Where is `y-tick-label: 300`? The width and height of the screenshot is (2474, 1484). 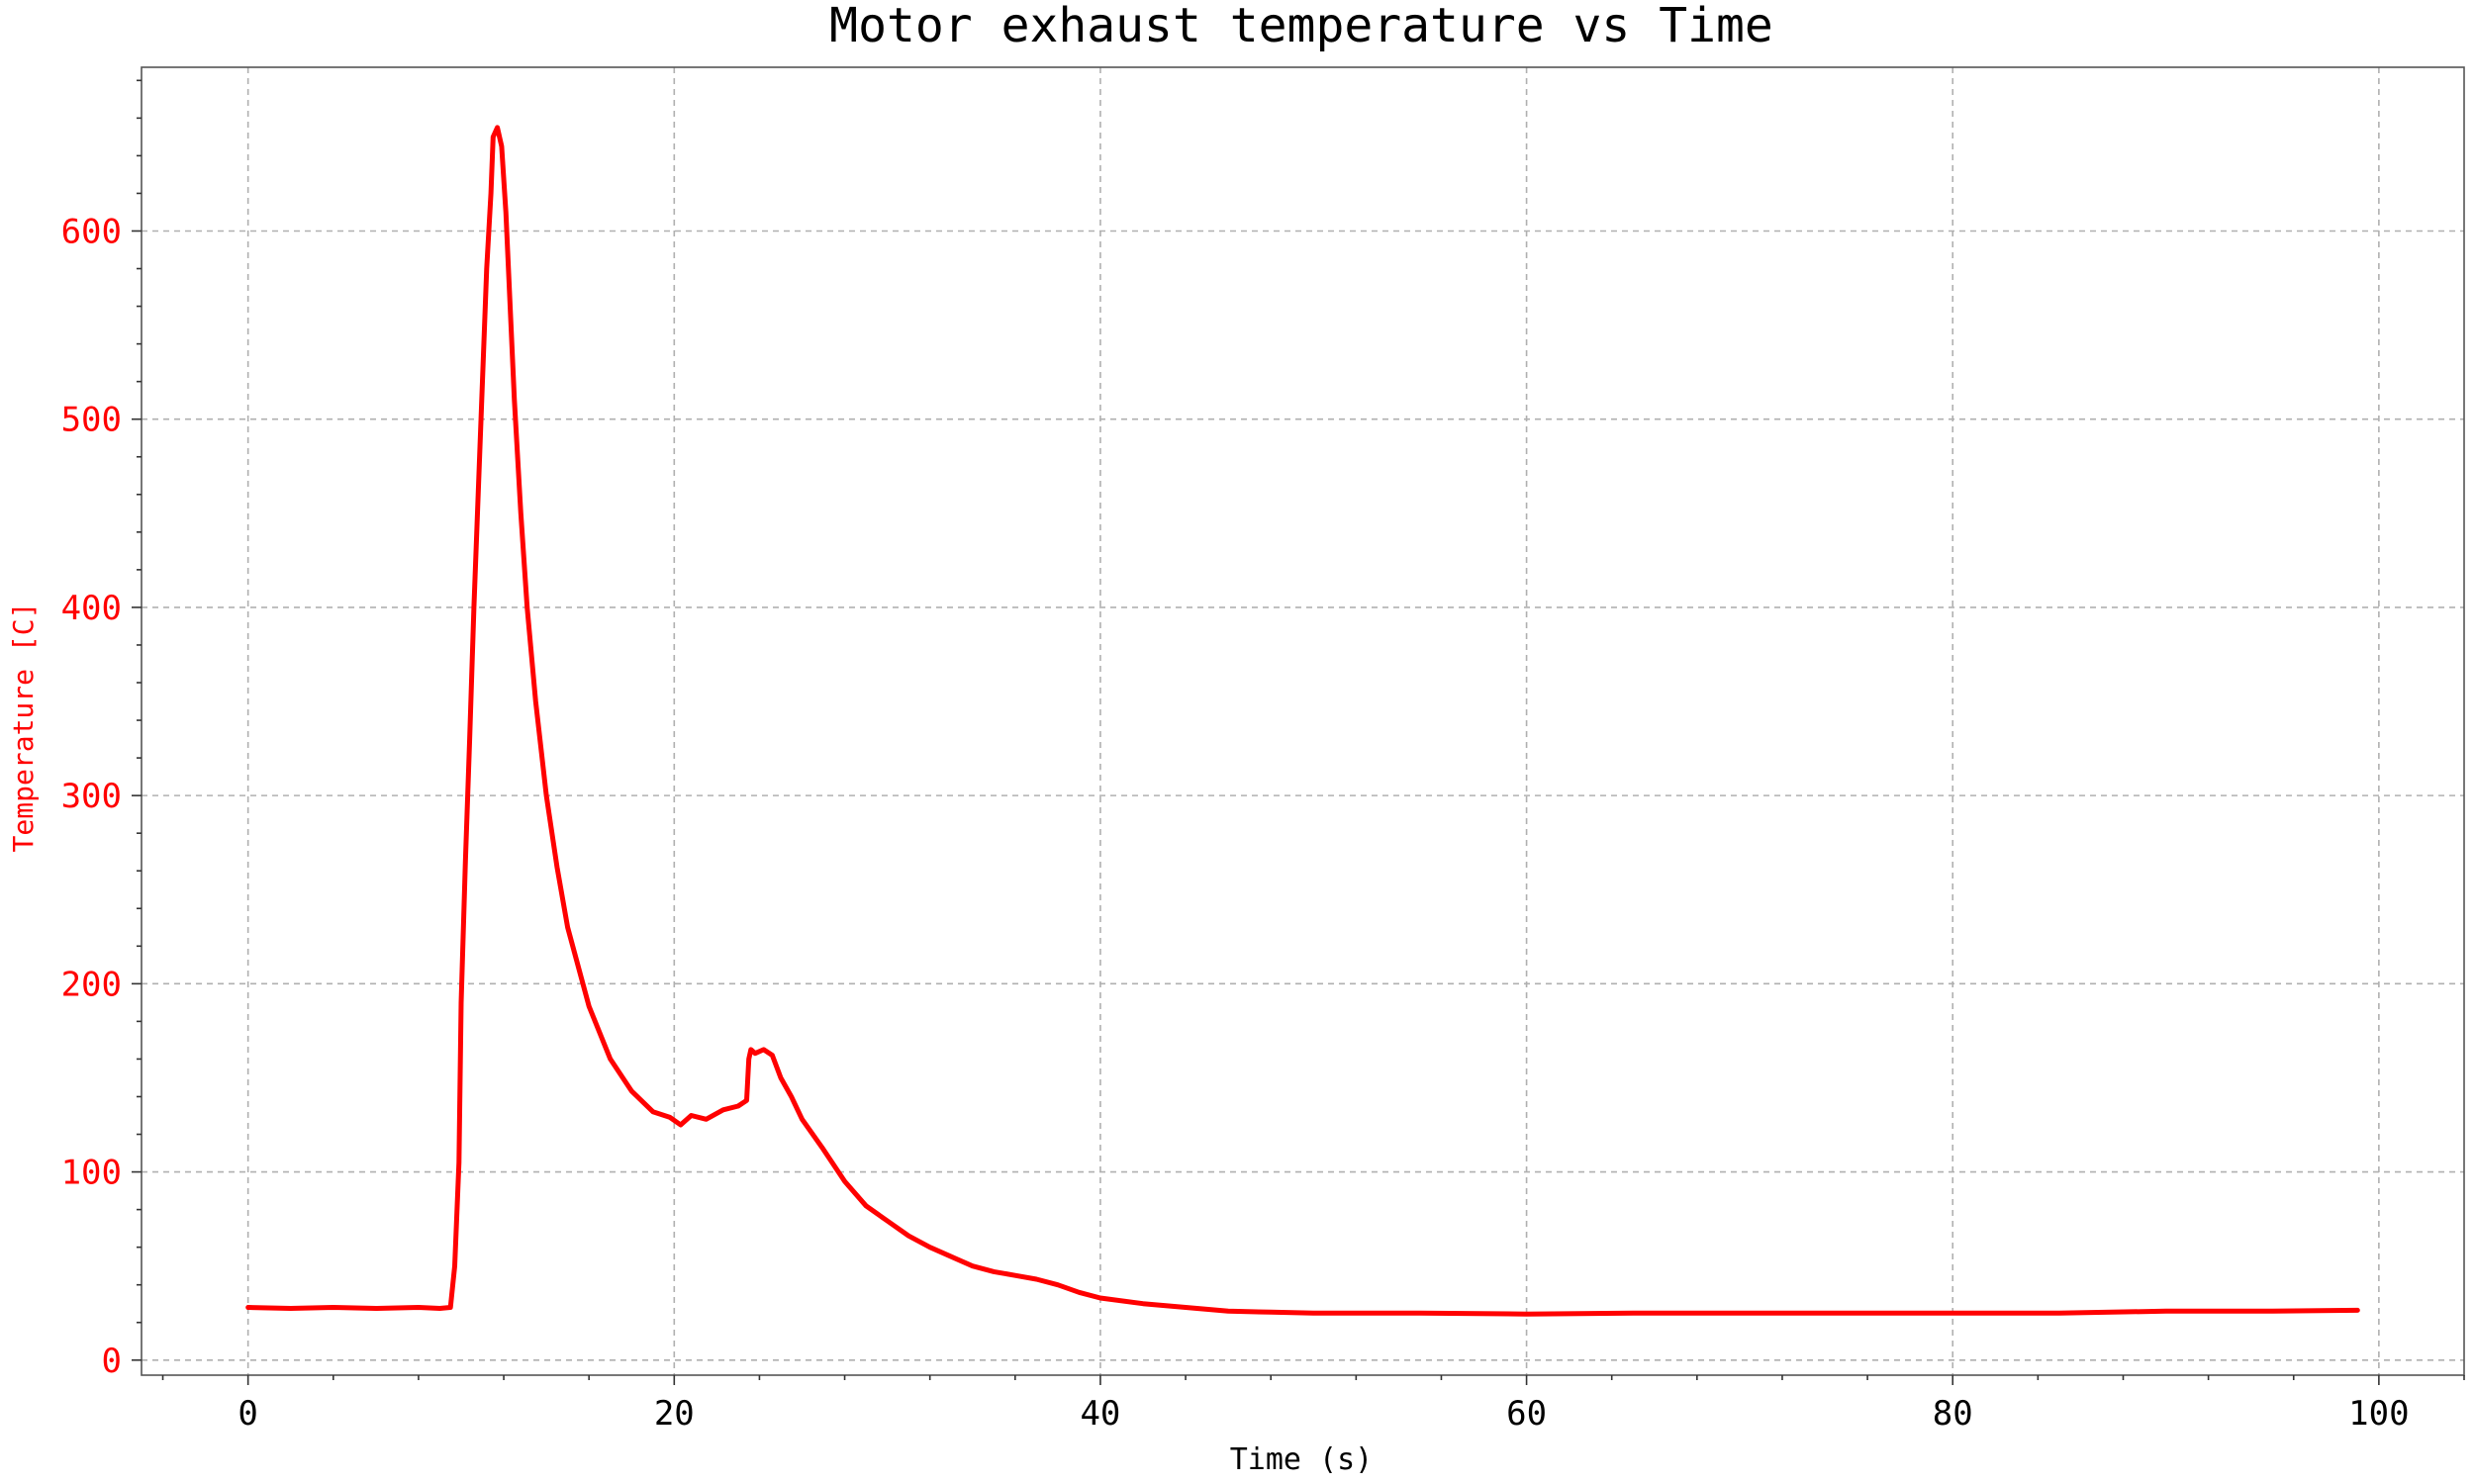
y-tick-label: 300 is located at coordinates (92, 796).